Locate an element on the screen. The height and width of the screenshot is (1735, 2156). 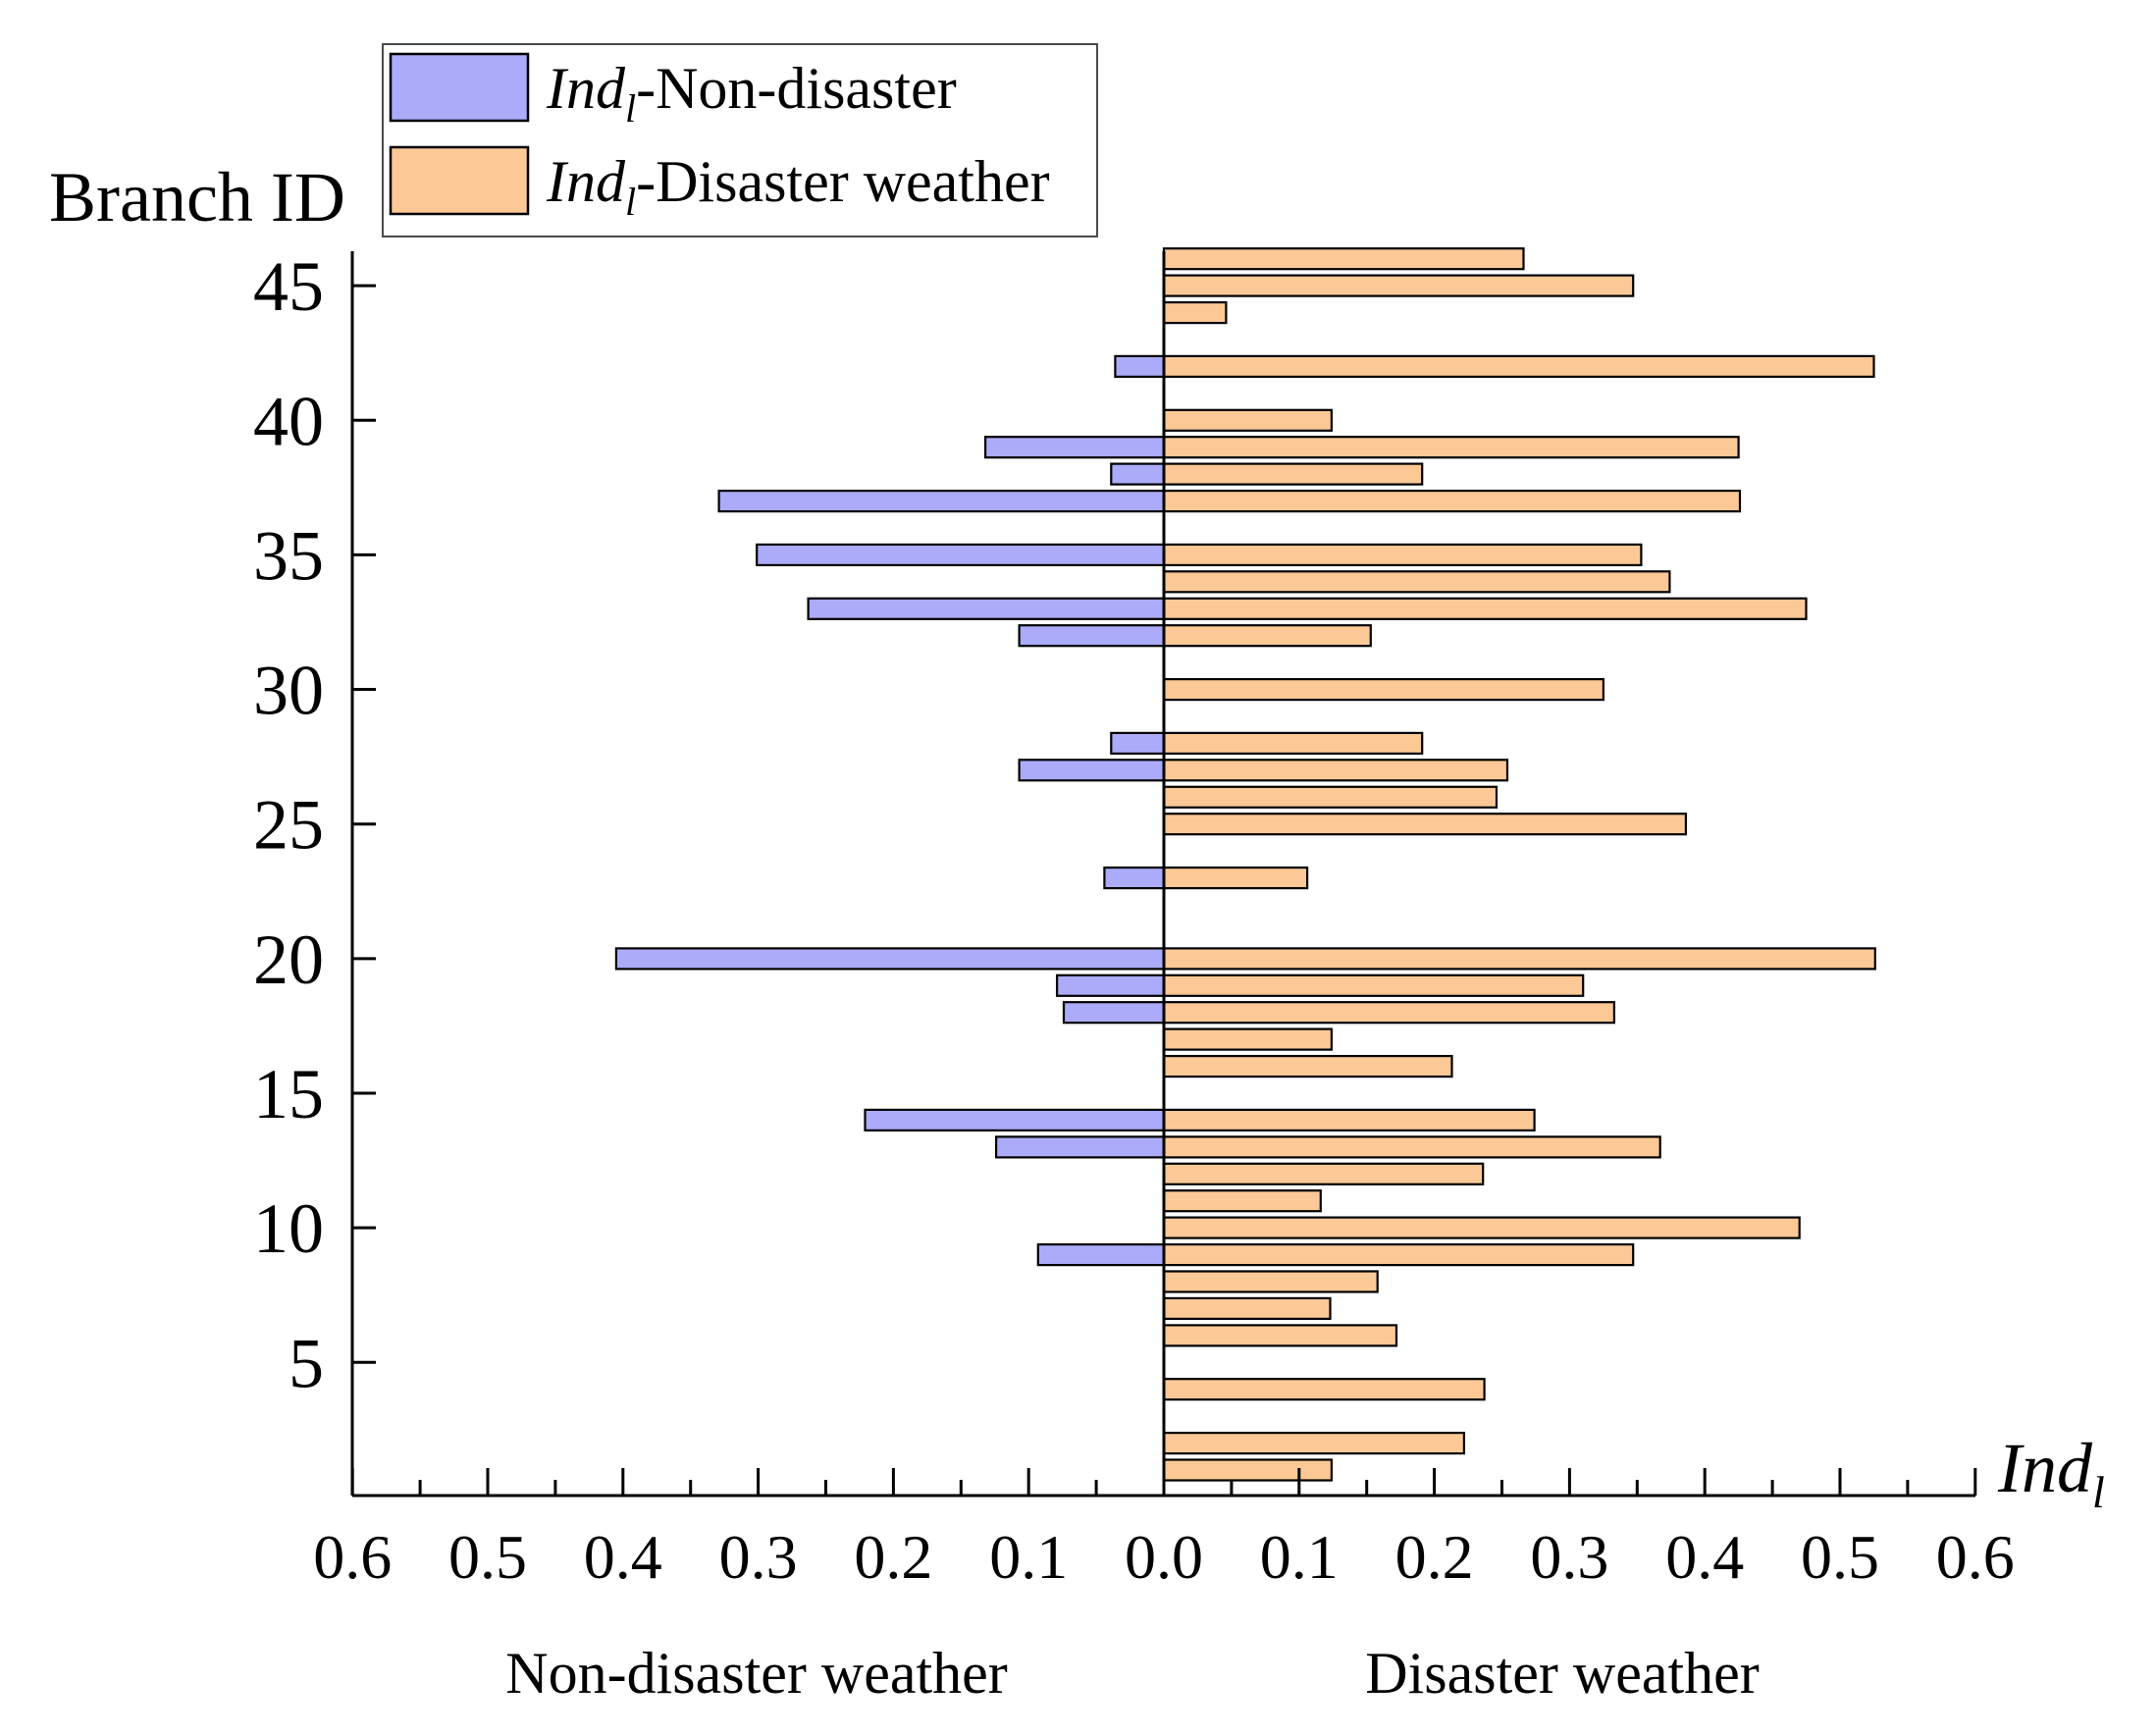
x-tick-label-2: 0.4 is located at coordinates (623, 1557).